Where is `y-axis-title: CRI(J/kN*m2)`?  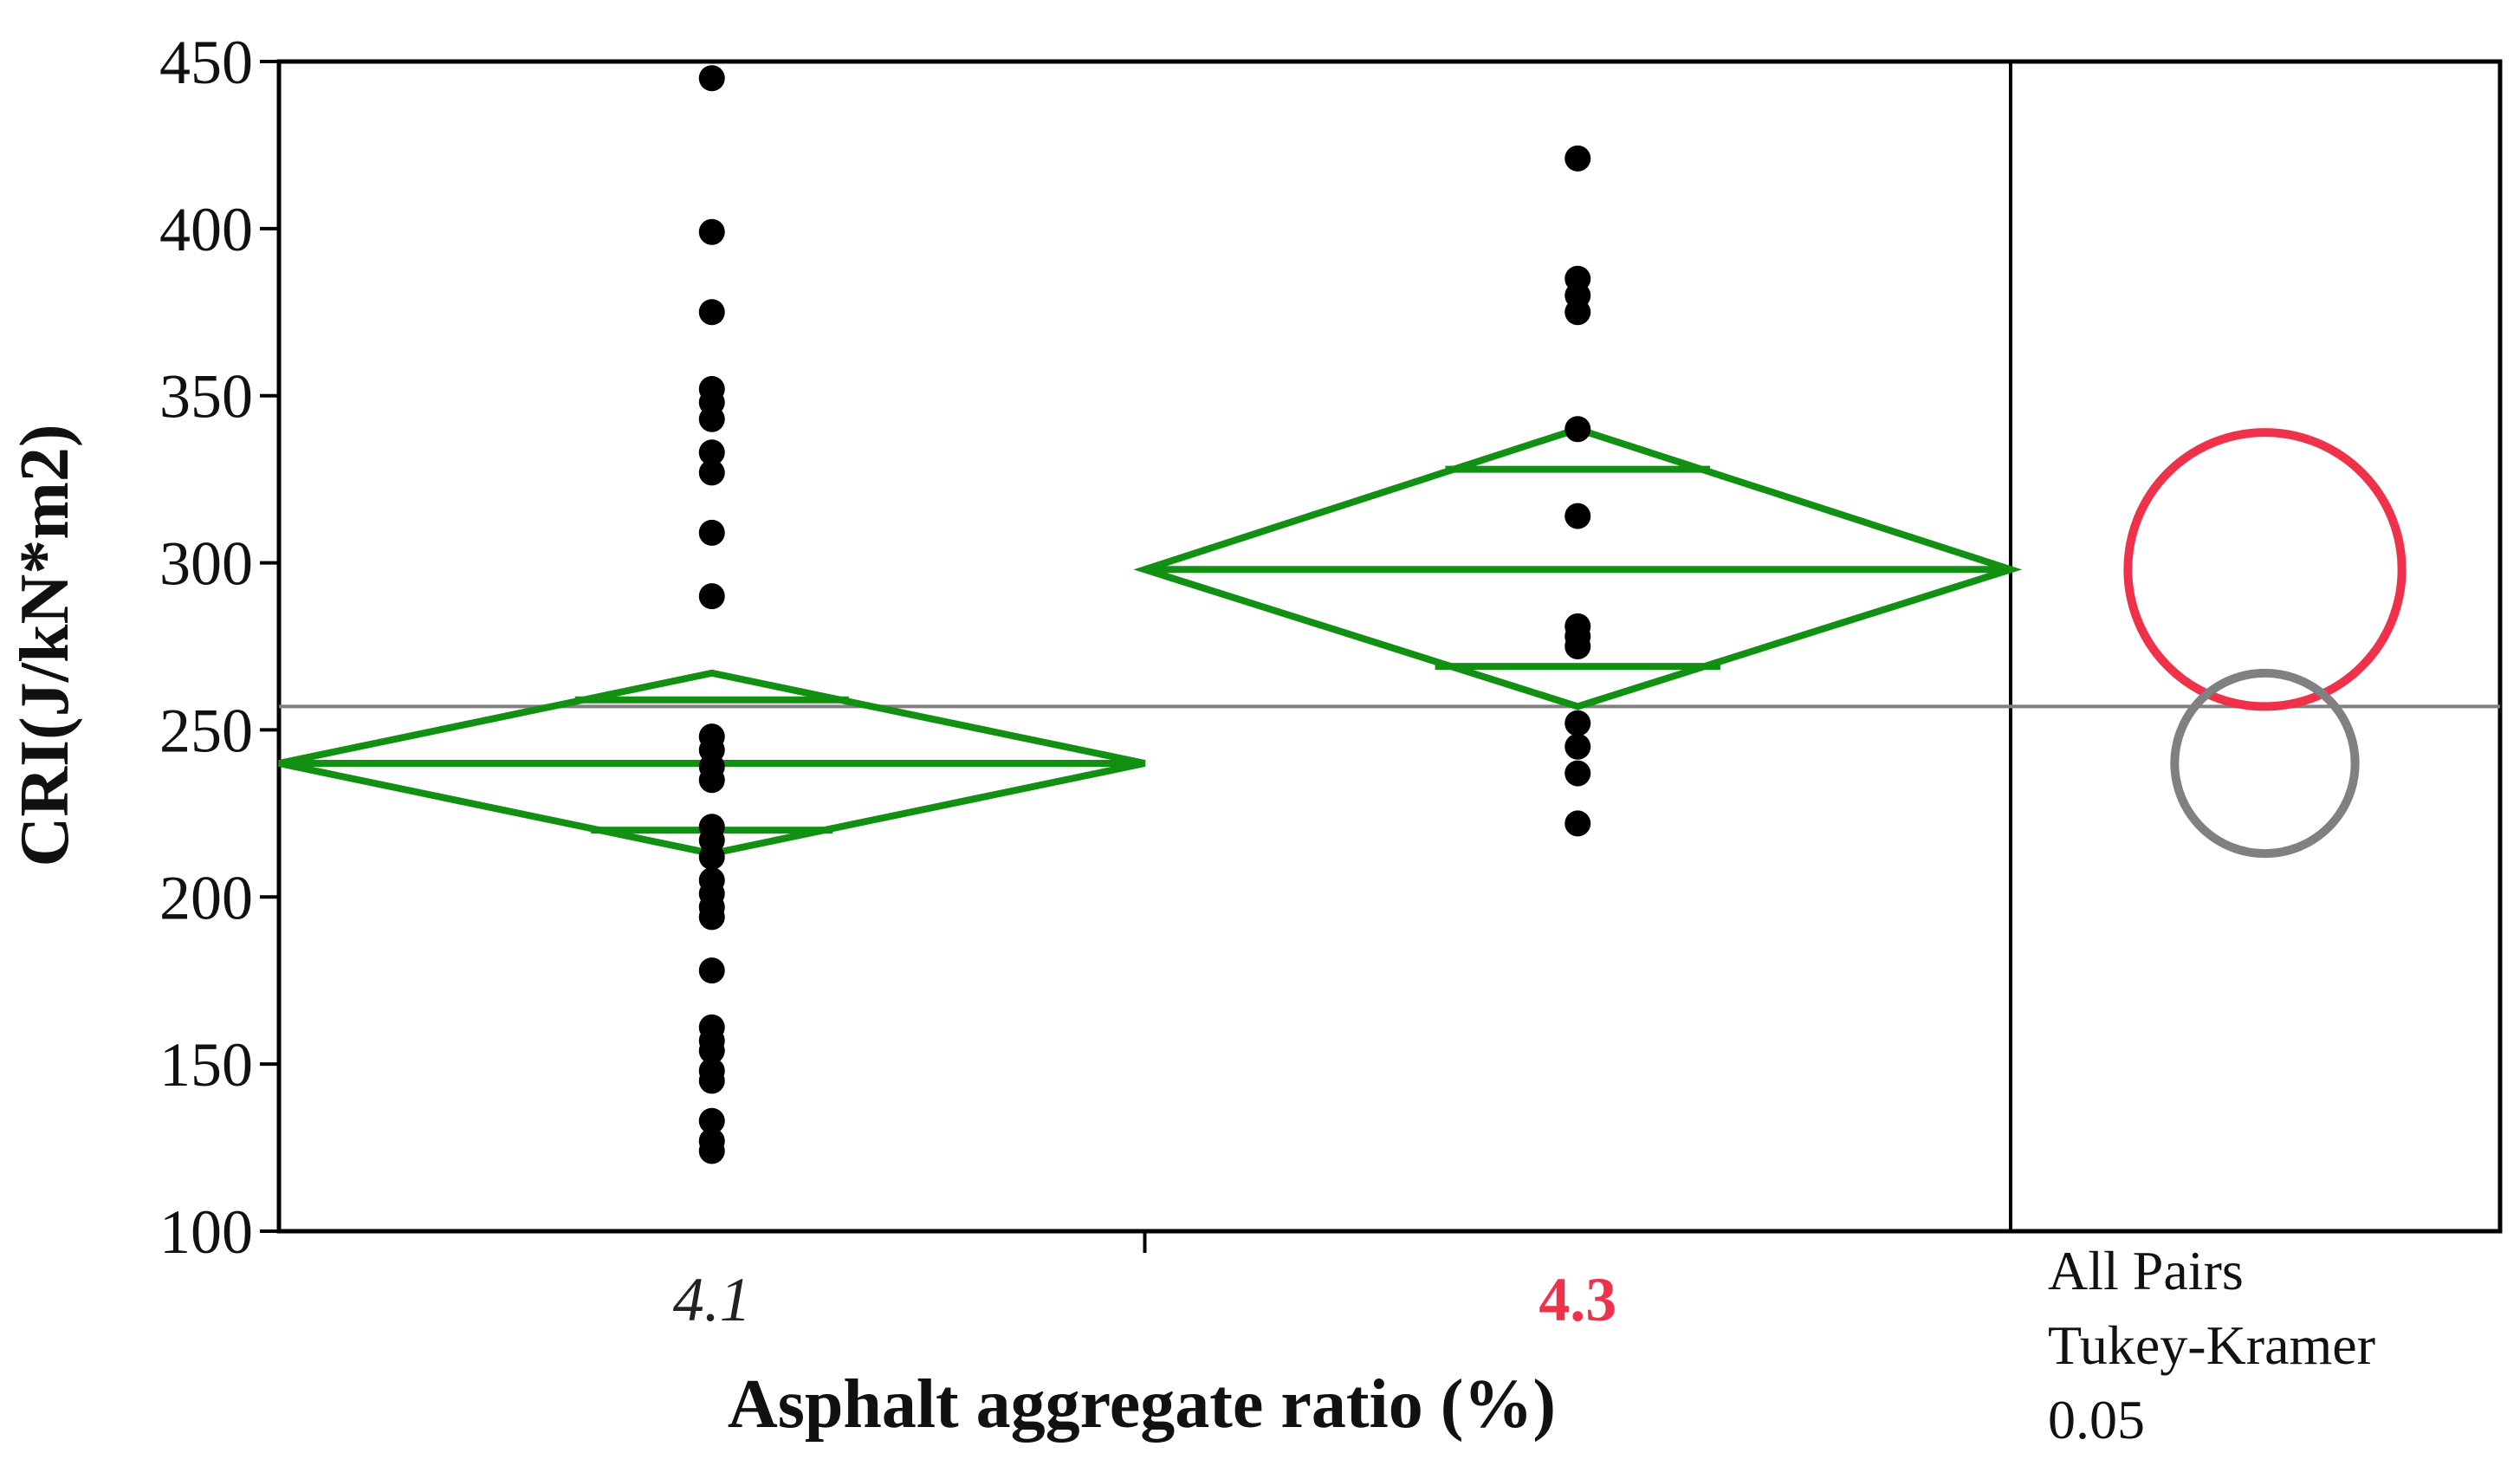
y-axis-title: CRI(J/kN*m2) is located at coordinates (45, 645).